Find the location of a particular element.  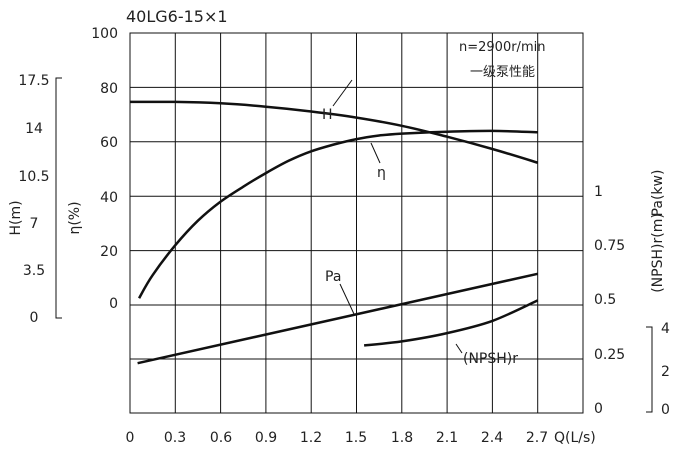

H-axis-line is located at coordinates (58, 198).